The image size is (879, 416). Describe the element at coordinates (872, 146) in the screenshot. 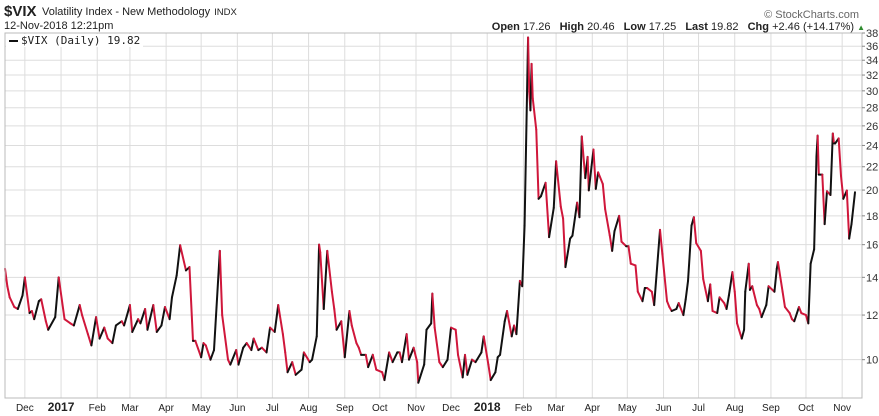

I see `y-tick-label: 24` at that location.